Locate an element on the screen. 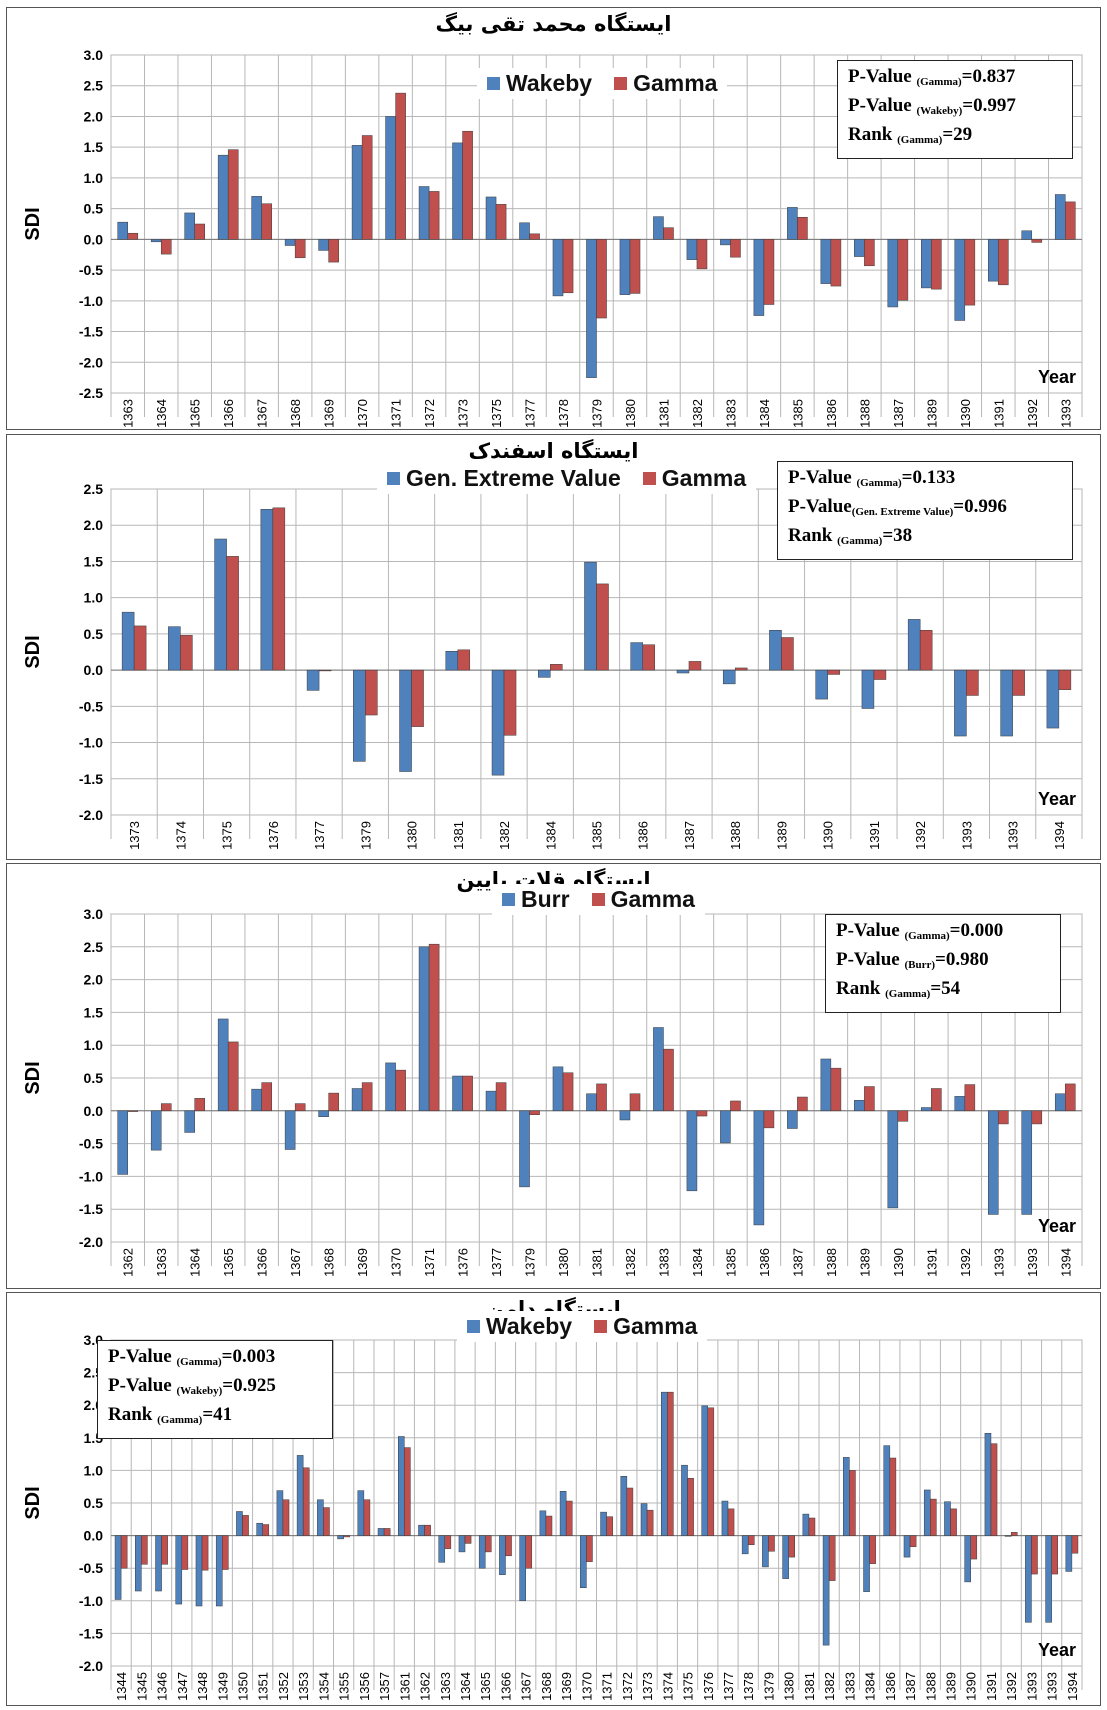  x-tick-label: 1354 is located at coordinates (323, 1686).